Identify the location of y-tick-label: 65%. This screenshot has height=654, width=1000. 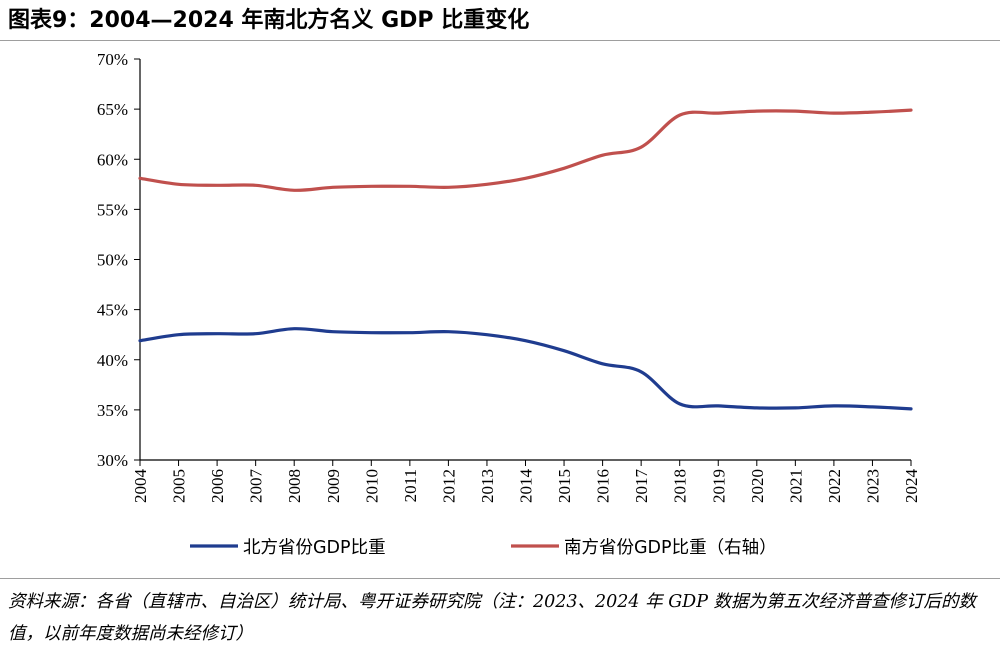
(112, 109).